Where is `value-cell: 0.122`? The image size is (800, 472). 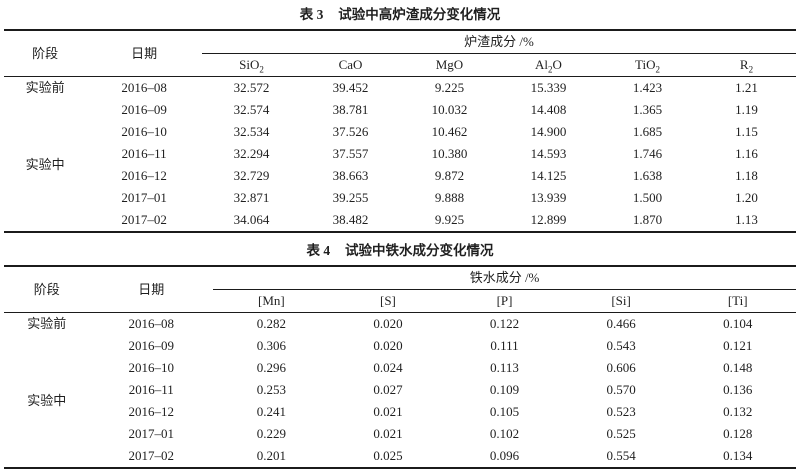 value-cell: 0.122 is located at coordinates (504, 323).